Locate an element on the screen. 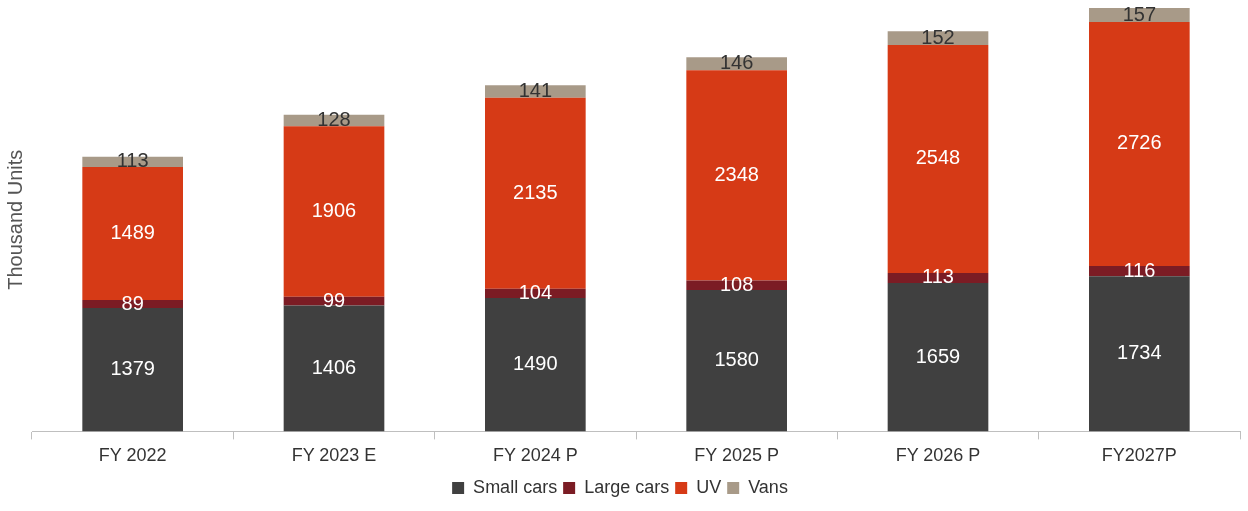 Image resolution: width=1248 pixels, height=511 pixels. legend-label: UV is located at coordinates (709, 486).